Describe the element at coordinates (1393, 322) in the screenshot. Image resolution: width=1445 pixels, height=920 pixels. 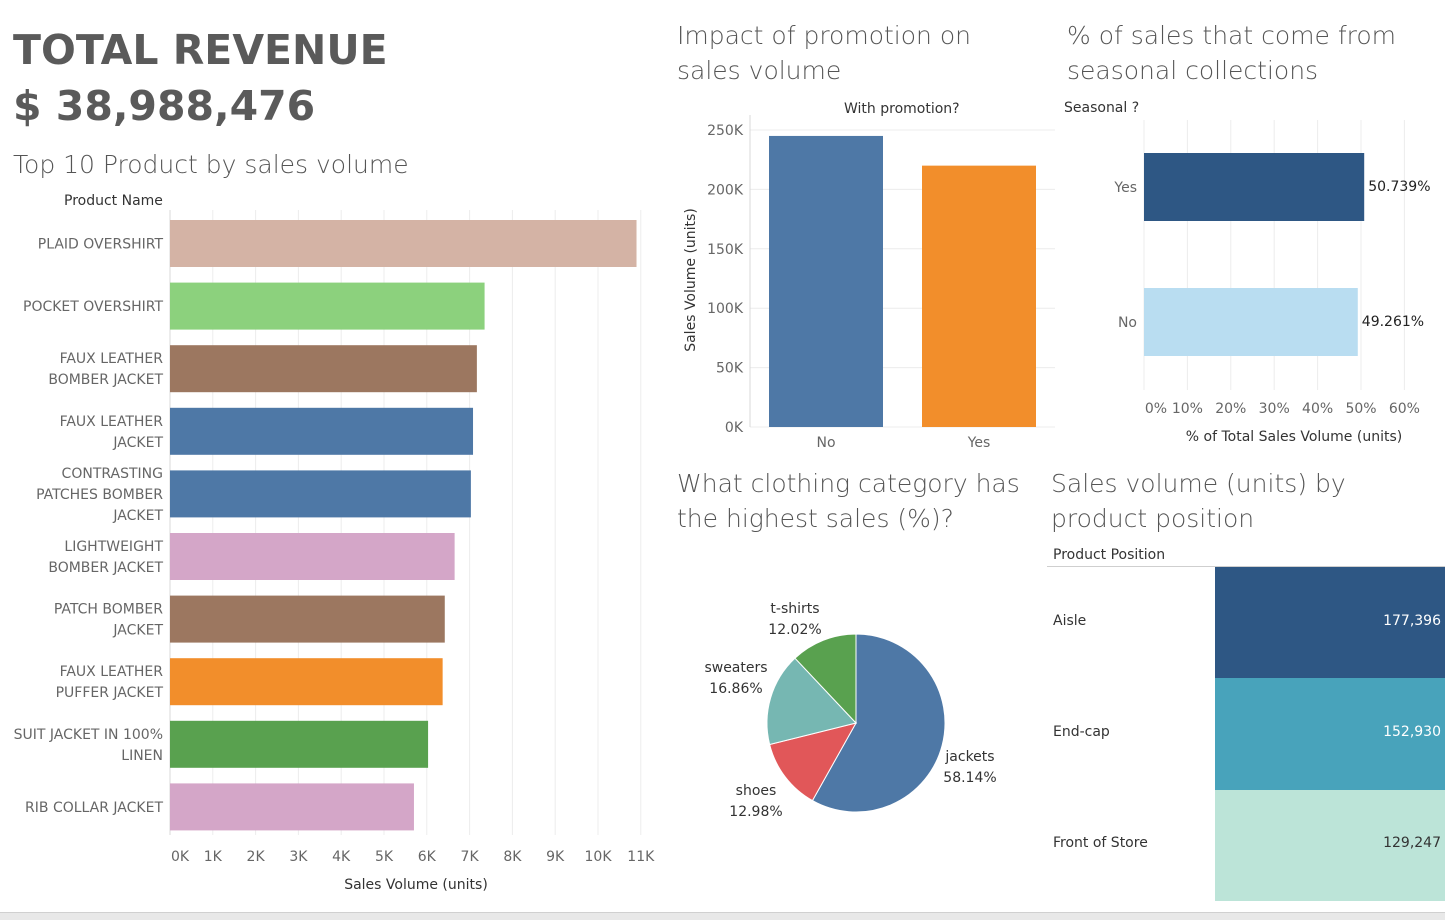
I see `data-label: 49.261%` at that location.